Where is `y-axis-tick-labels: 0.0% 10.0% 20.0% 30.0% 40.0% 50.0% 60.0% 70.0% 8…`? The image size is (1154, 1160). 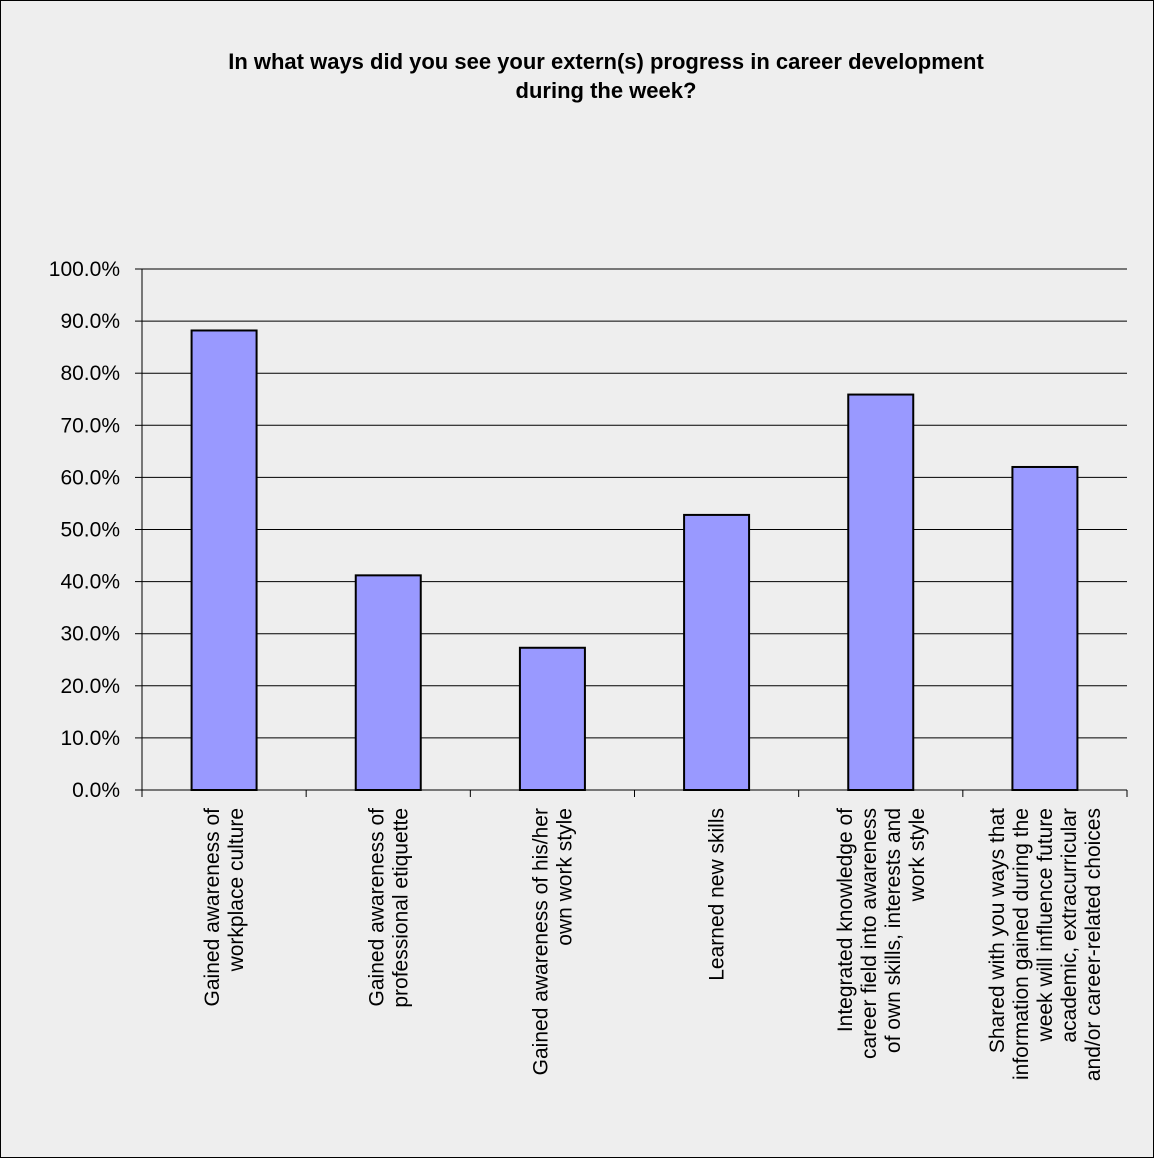 y-axis-tick-labels: 0.0% 10.0% 20.0% 30.0% 40.0% 50.0% 60.0% 70.0% 8… is located at coordinates (84, 530).